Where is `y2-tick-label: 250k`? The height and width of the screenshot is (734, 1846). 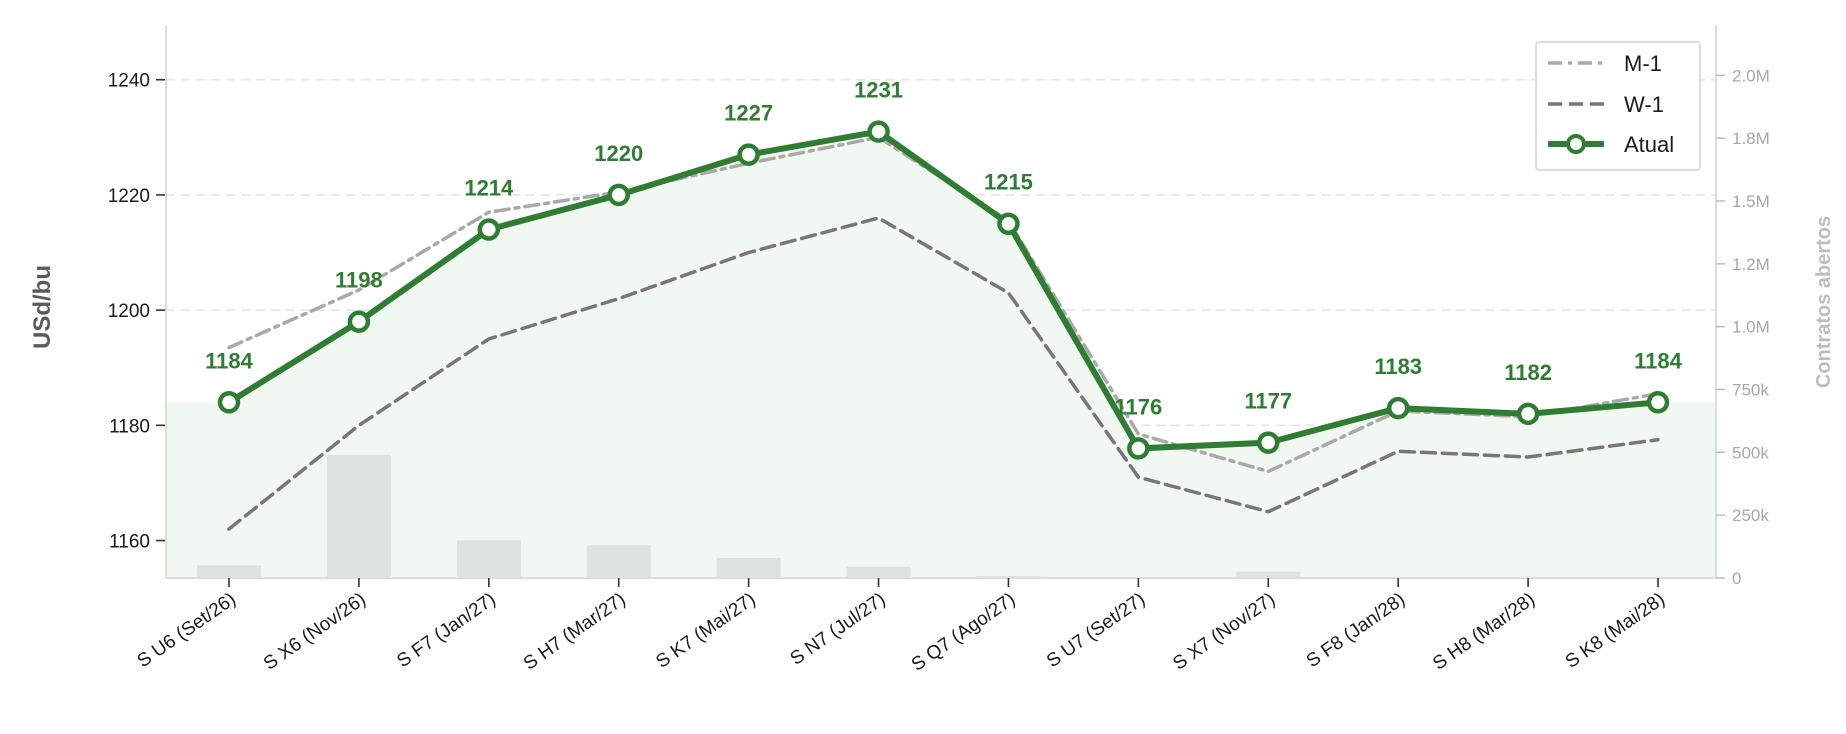 y2-tick-label: 250k is located at coordinates (1750, 515).